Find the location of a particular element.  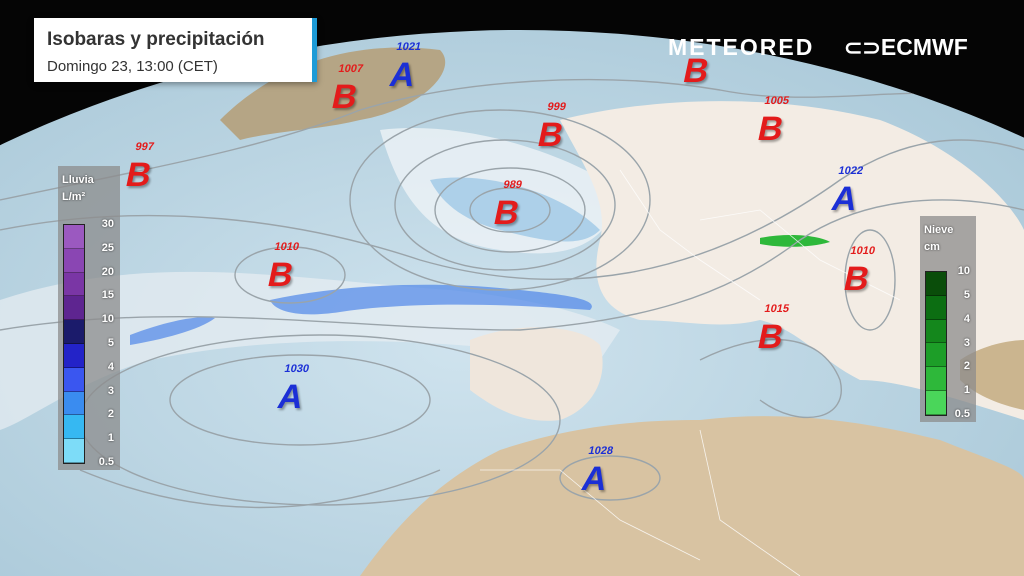

rain-color-scale is located at coordinates (74, 344).